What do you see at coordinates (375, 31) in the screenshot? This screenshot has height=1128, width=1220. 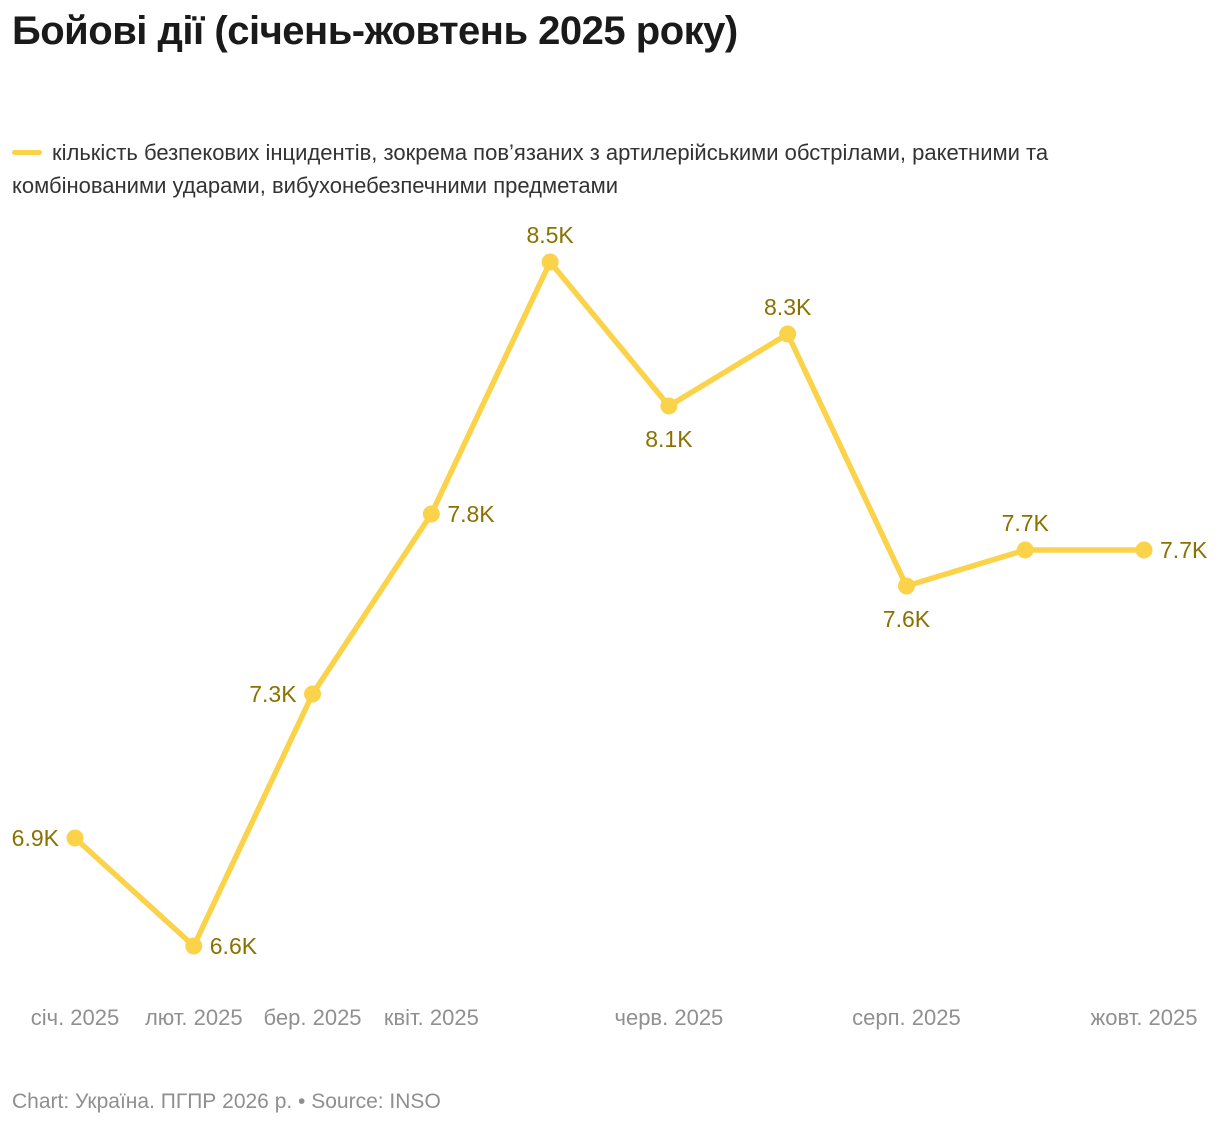 I see `chart-title: Бойові дії (січень-жовтень 2025 року)` at bounding box center [375, 31].